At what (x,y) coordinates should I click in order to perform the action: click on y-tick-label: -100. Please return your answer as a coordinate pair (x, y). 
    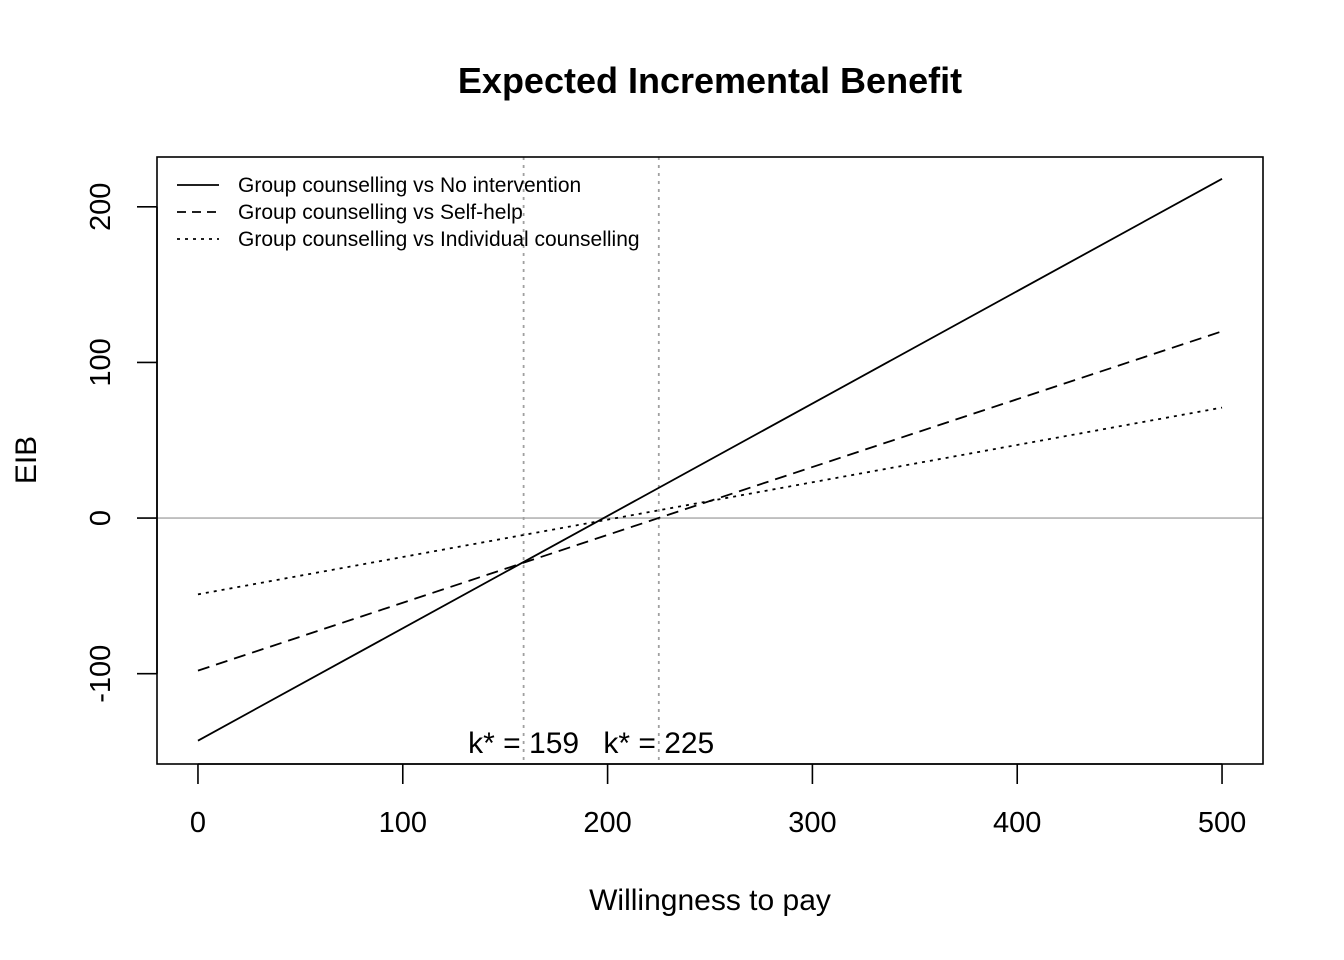
    Looking at the image, I should click on (101, 674).